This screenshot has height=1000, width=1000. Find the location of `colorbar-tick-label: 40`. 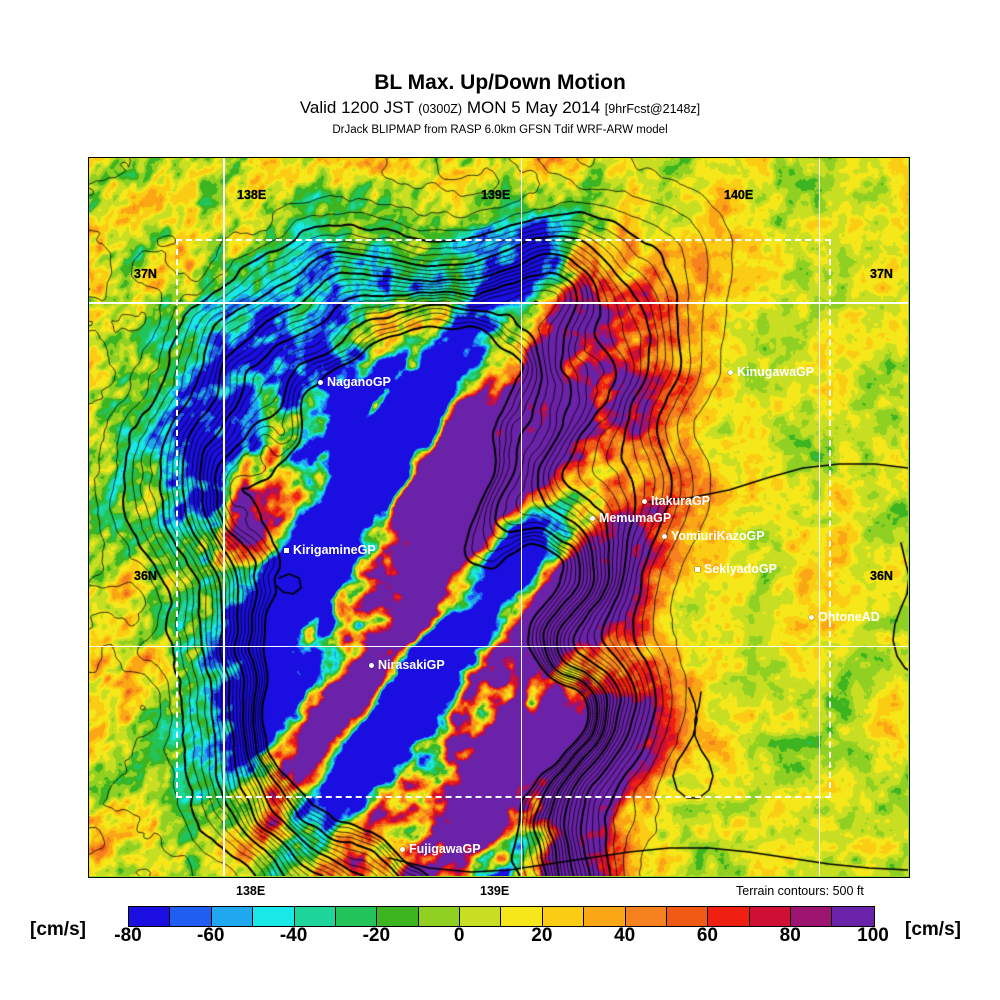

colorbar-tick-label: 40 is located at coordinates (625, 935).